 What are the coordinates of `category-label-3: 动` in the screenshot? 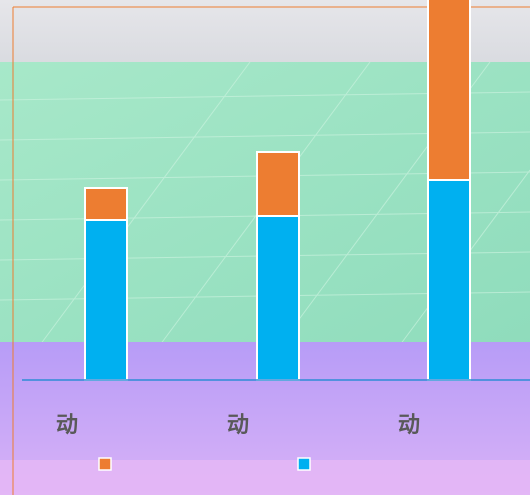 It's located at (409, 425).